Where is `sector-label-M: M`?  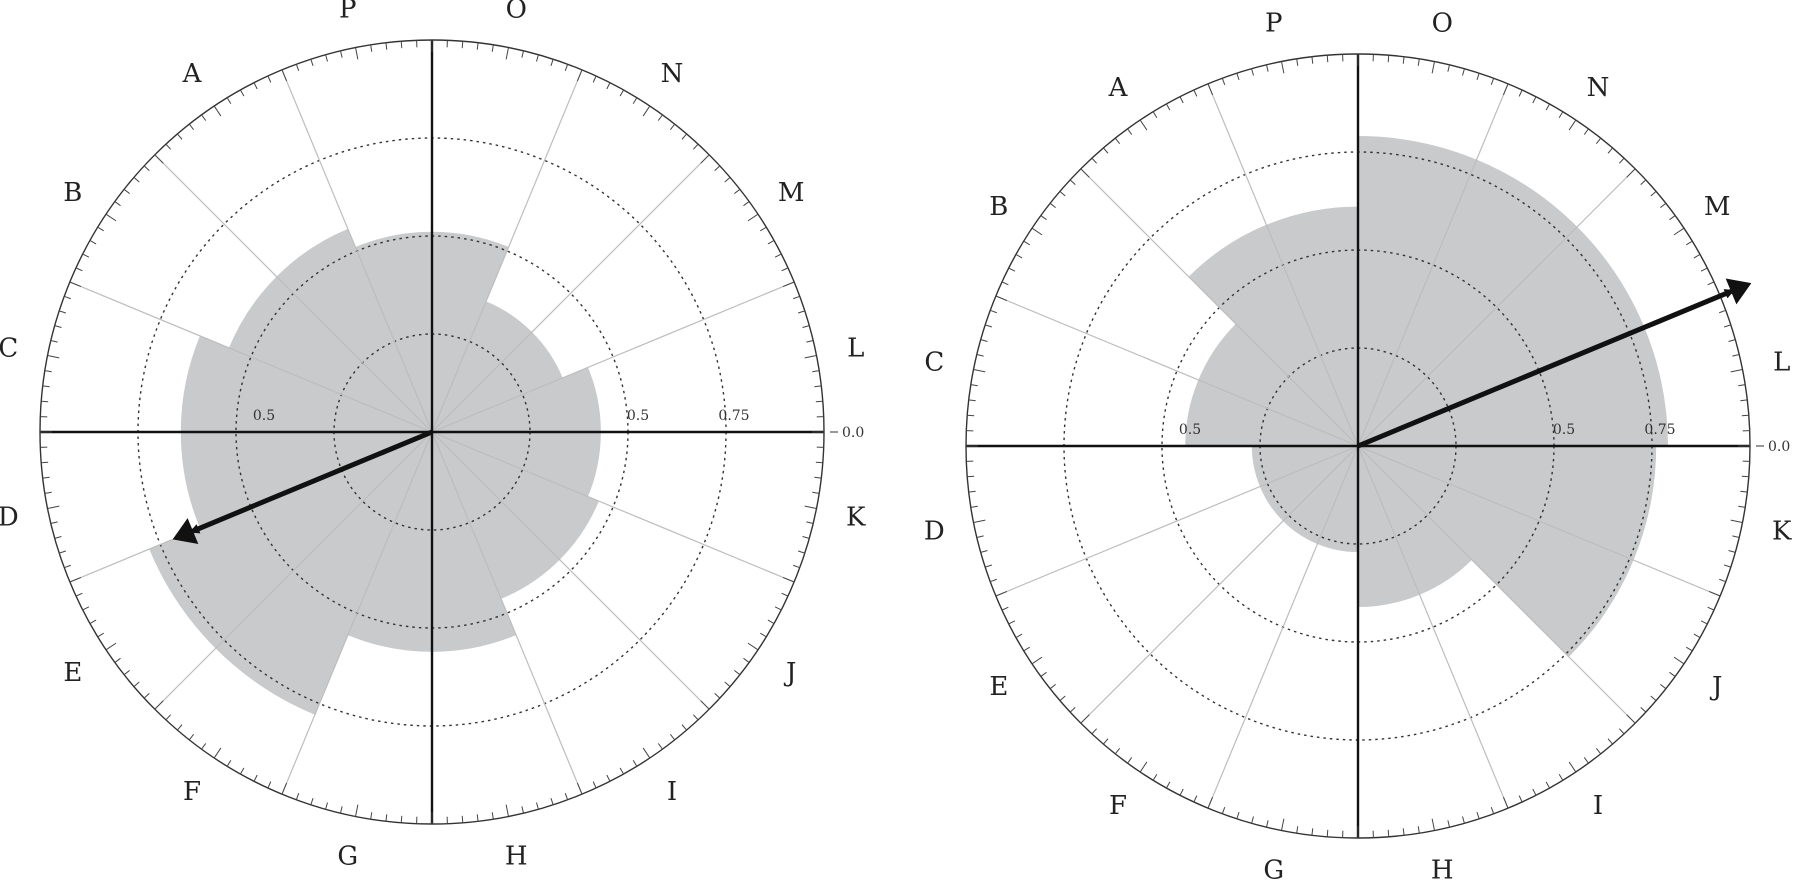 sector-label-M: M is located at coordinates (791, 193).